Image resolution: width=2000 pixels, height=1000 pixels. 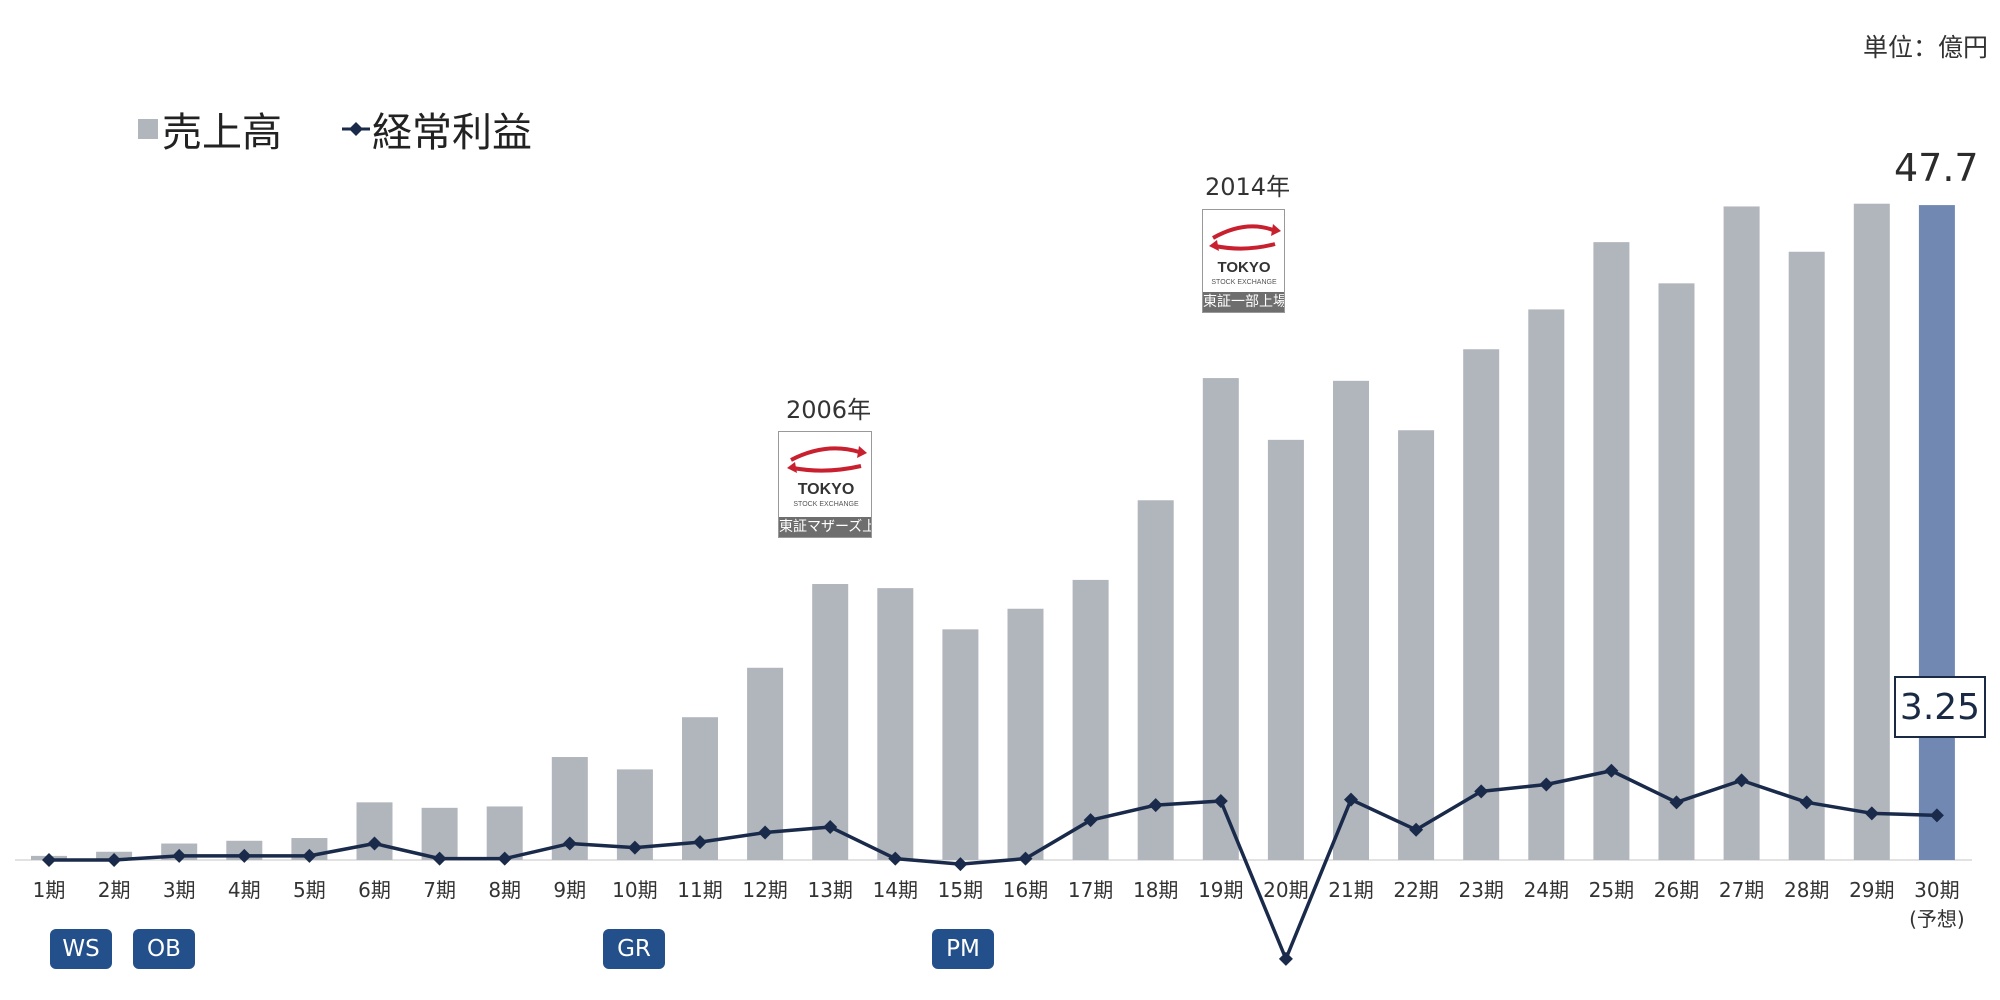 What do you see at coordinates (960, 864) in the screenshot?
I see `profit-marker-15期` at bounding box center [960, 864].